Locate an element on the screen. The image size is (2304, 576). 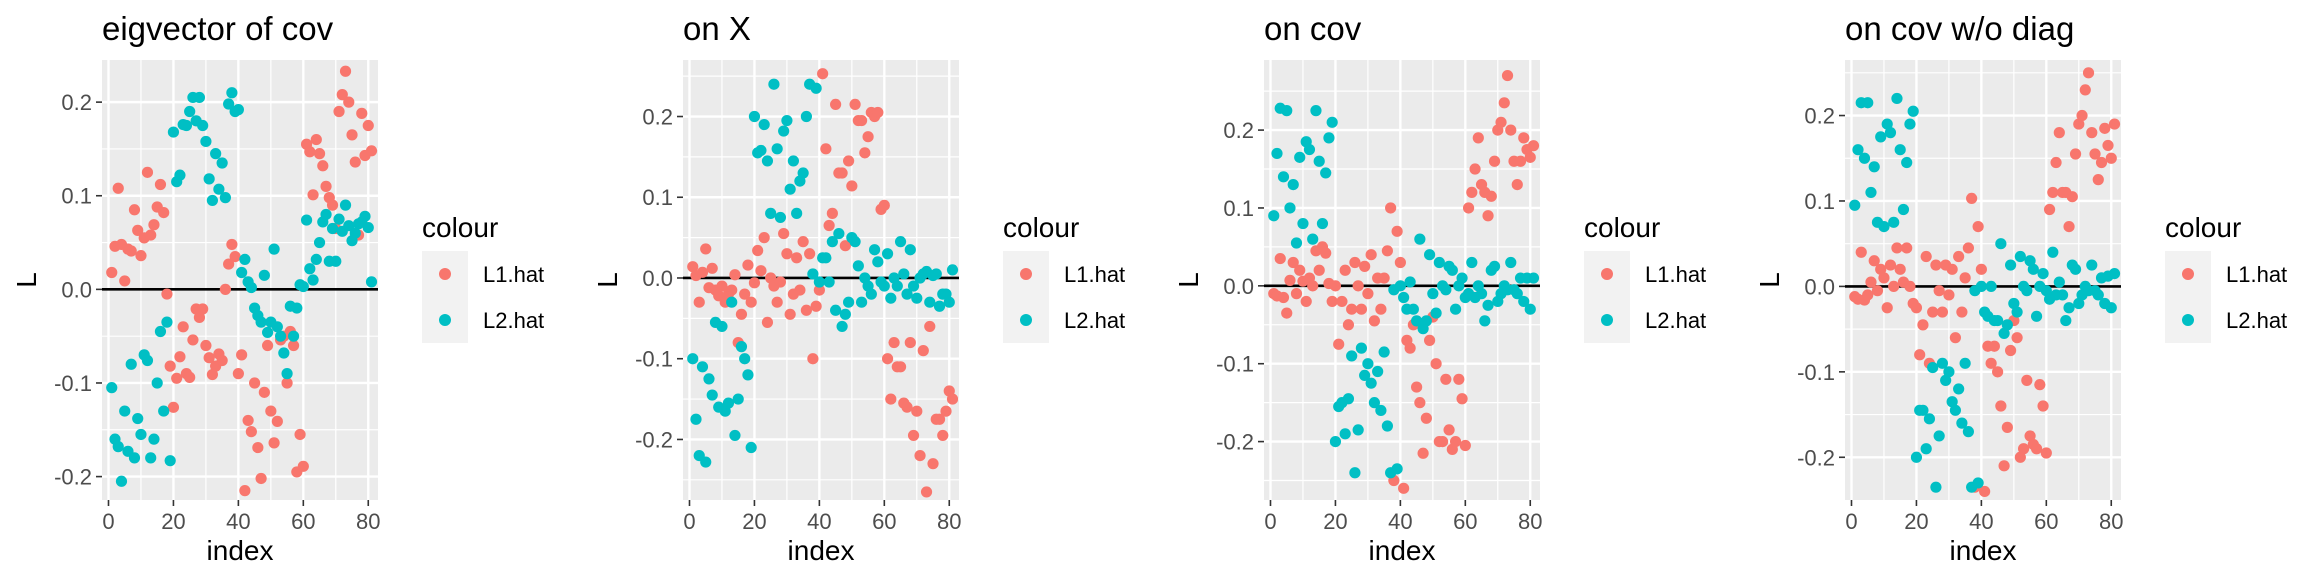
y-tick-label: 0.0 is located at coordinates (1238, 286).